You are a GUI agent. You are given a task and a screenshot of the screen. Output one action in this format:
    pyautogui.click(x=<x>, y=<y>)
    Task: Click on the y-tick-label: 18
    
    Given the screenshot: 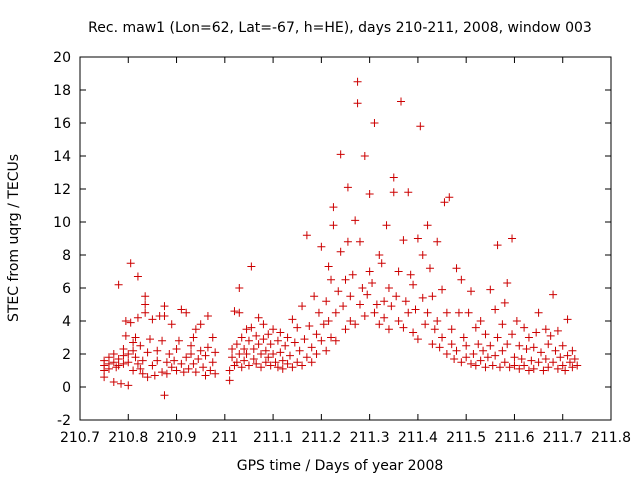 What is the action you would take?
    pyautogui.click(x=62, y=91)
    